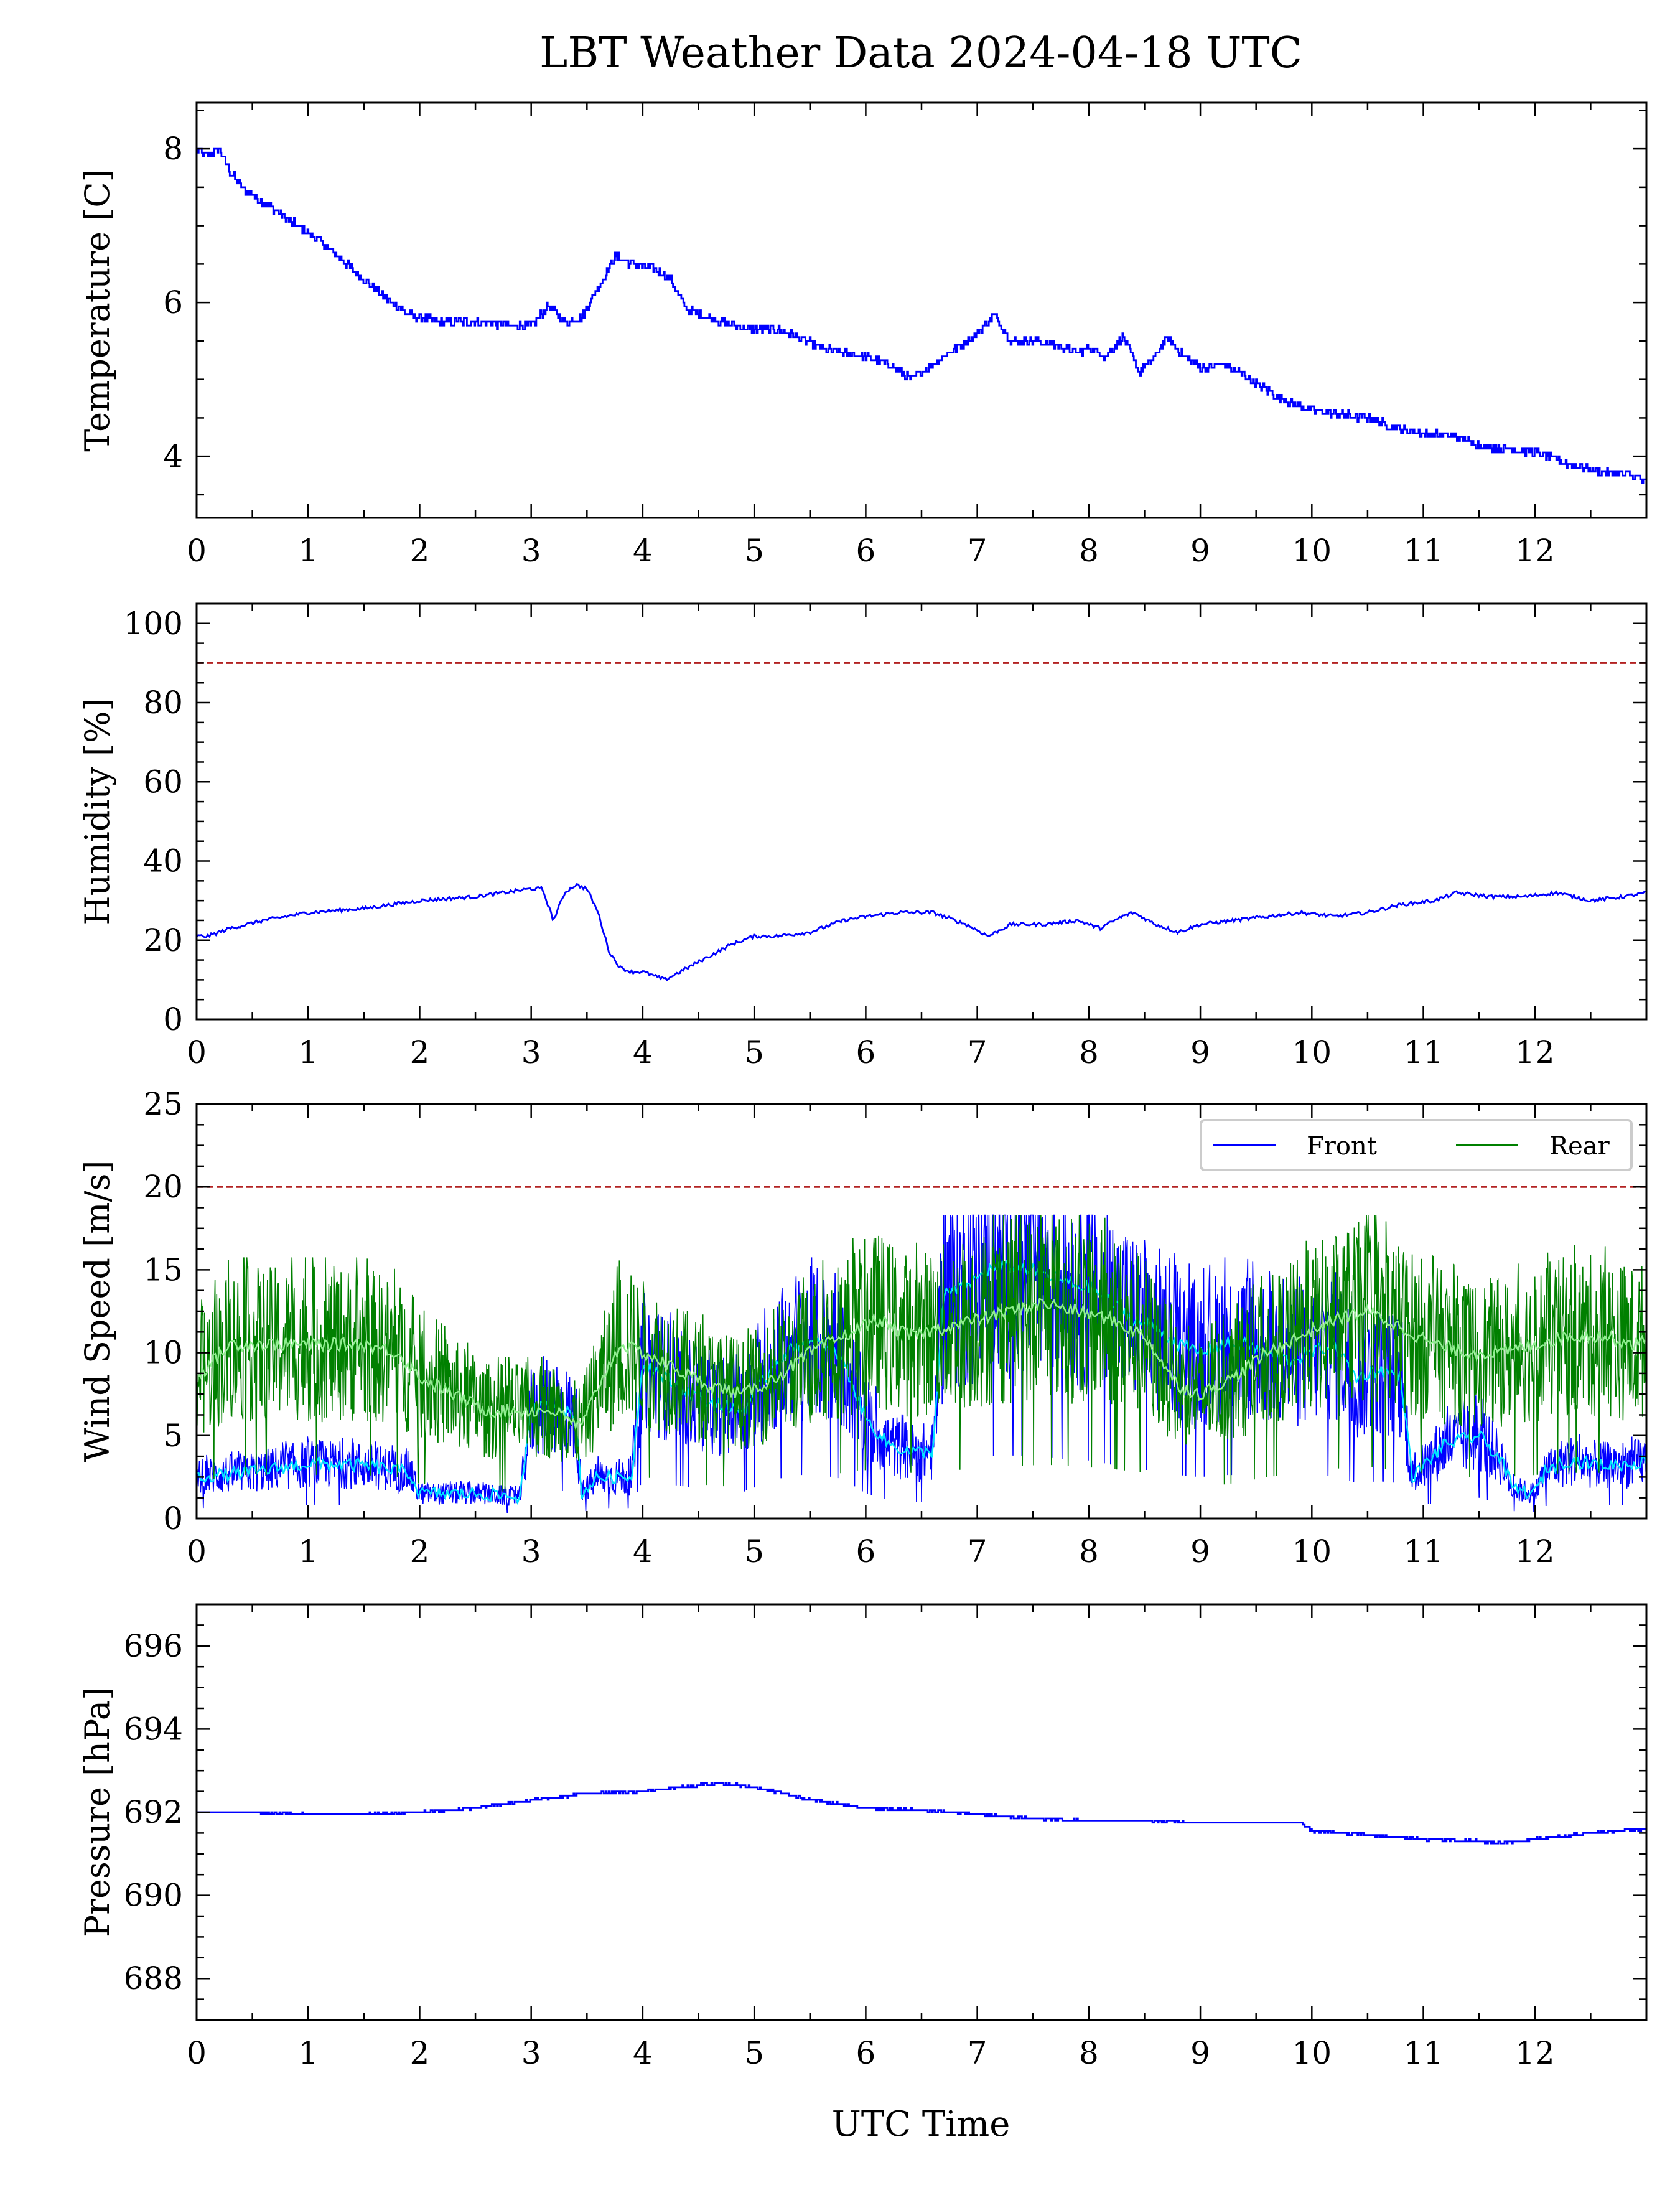 This screenshot has width=1680, height=2185. What do you see at coordinates (163, 782) in the screenshot?
I see `y-tick-label: 60` at bounding box center [163, 782].